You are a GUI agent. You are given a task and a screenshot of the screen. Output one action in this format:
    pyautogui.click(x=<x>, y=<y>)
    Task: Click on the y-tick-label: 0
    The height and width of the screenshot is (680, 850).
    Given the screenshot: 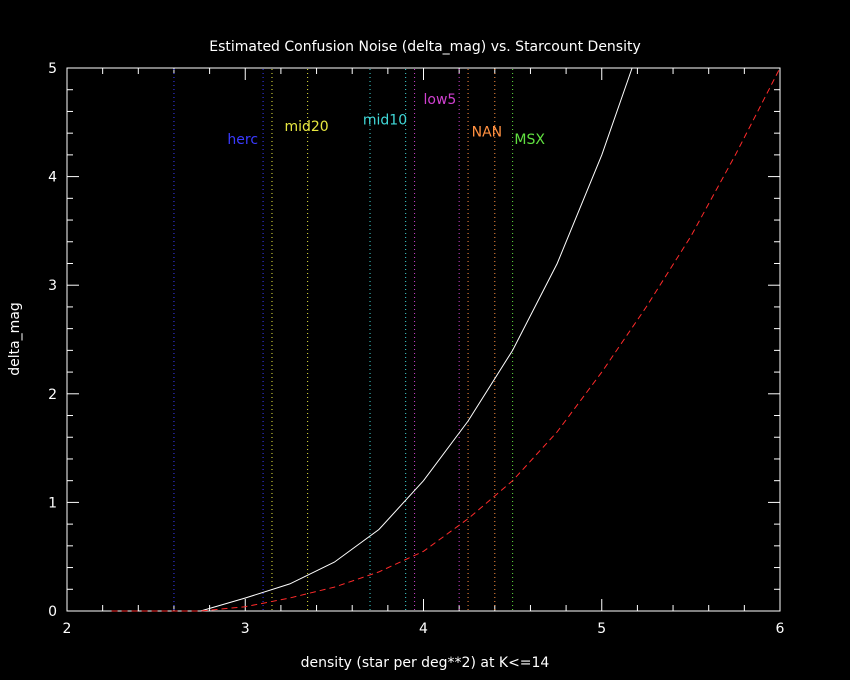 What is the action you would take?
    pyautogui.click(x=52, y=612)
    